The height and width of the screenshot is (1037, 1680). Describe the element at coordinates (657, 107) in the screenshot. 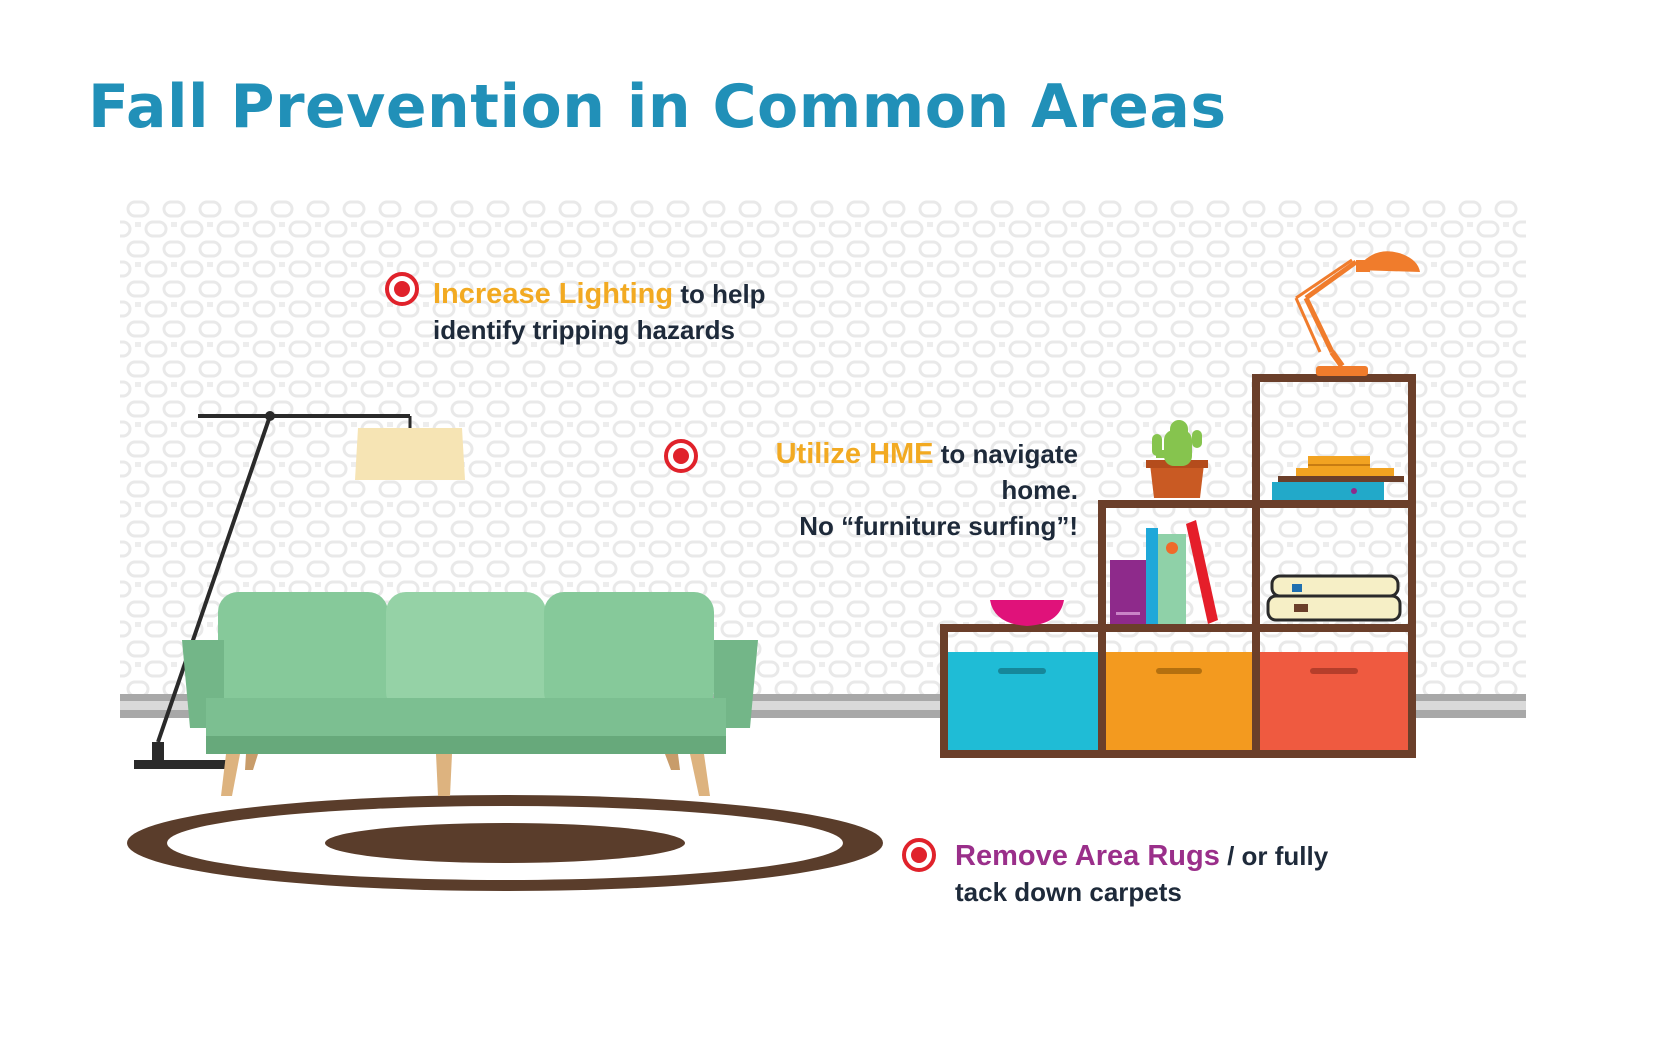

I see `page-title: Fall Prevention in Common Areas` at that location.